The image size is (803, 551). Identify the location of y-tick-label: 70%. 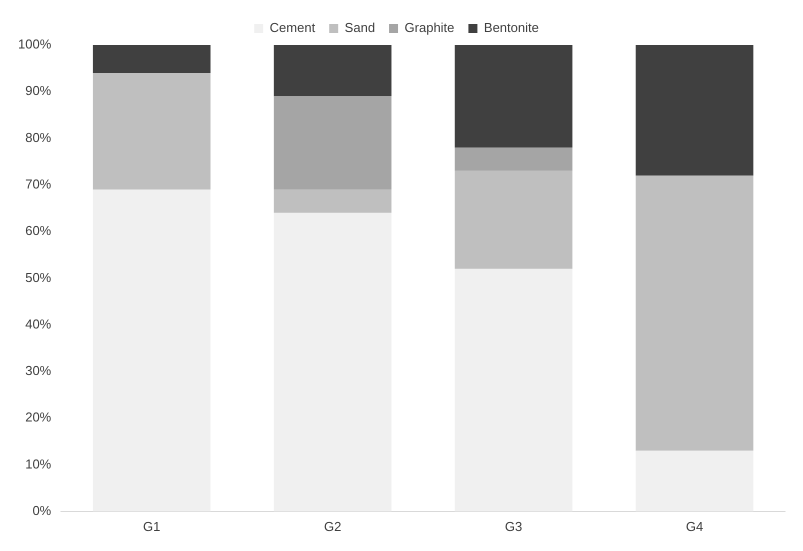
(38, 184).